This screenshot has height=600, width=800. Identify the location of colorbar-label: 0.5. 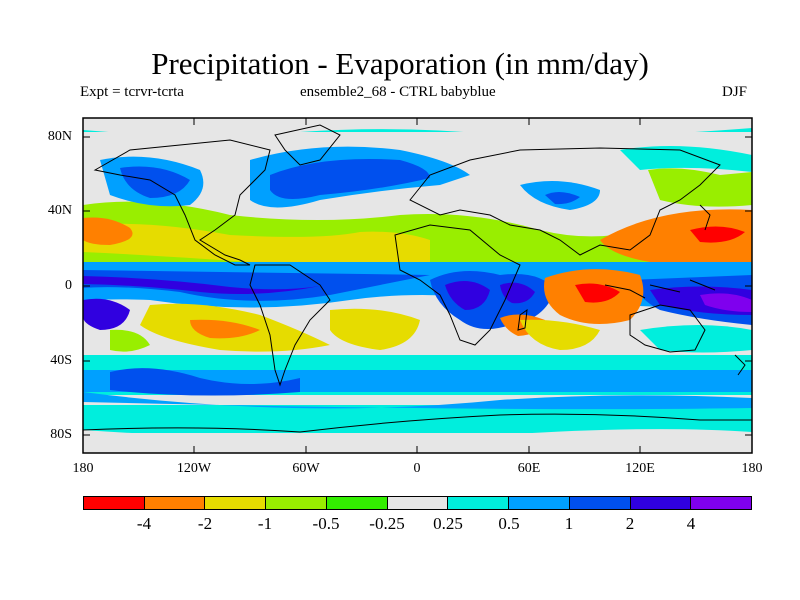
(509, 523).